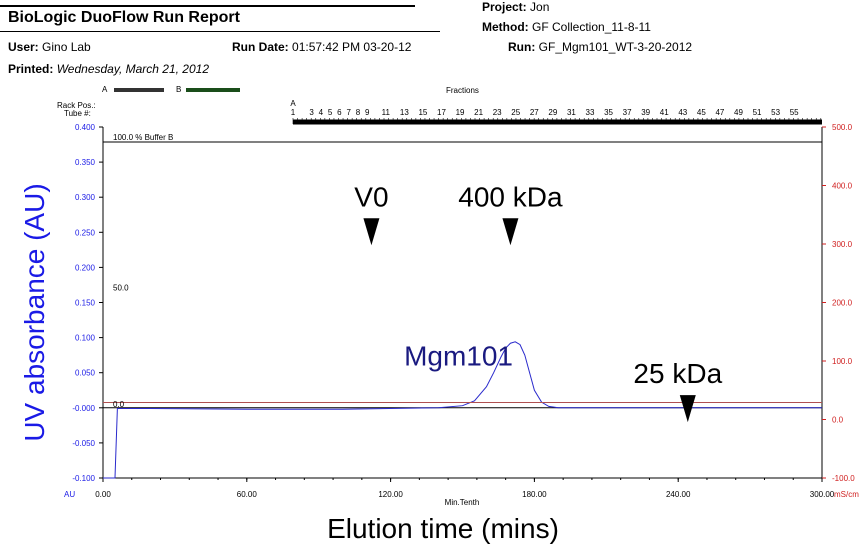  What do you see at coordinates (293, 103) in the screenshot?
I see `rack-letter: A` at bounding box center [293, 103].